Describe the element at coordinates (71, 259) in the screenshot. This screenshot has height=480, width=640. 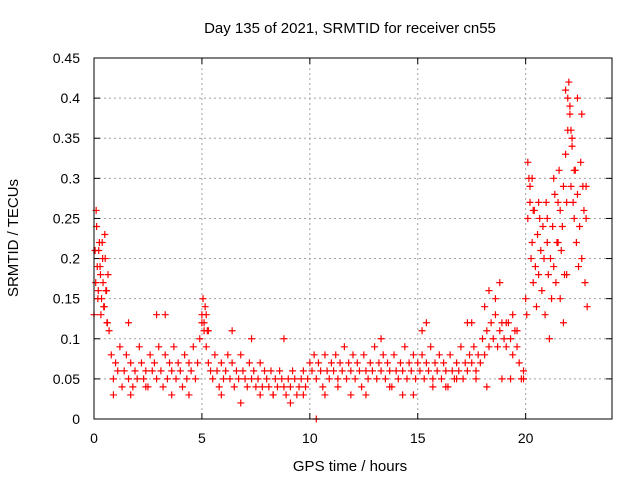
I see `y-tick-label: 0.2` at that location.